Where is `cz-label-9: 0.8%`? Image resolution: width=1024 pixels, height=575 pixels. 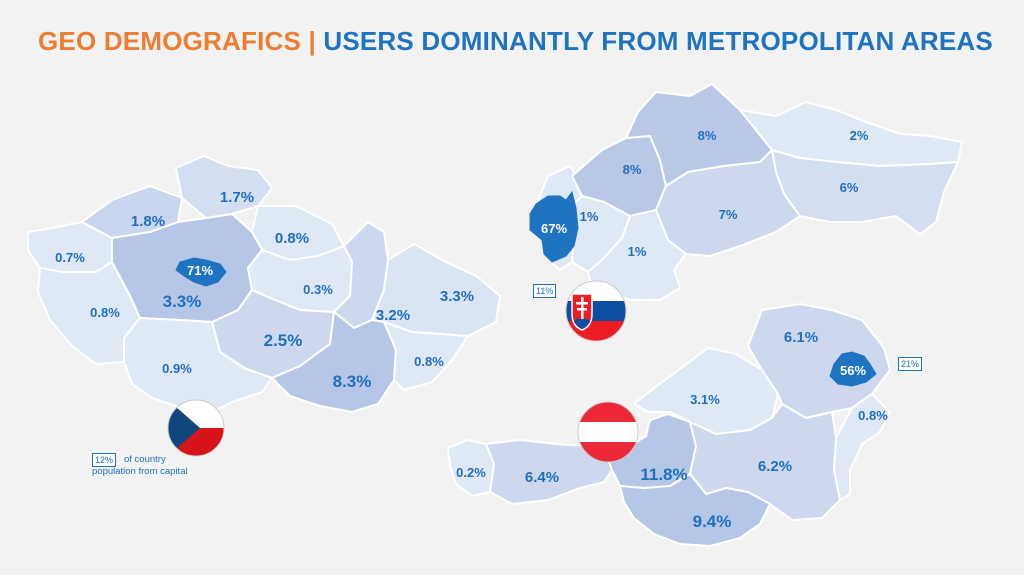
cz-label-9: 0.8% is located at coordinates (105, 312).